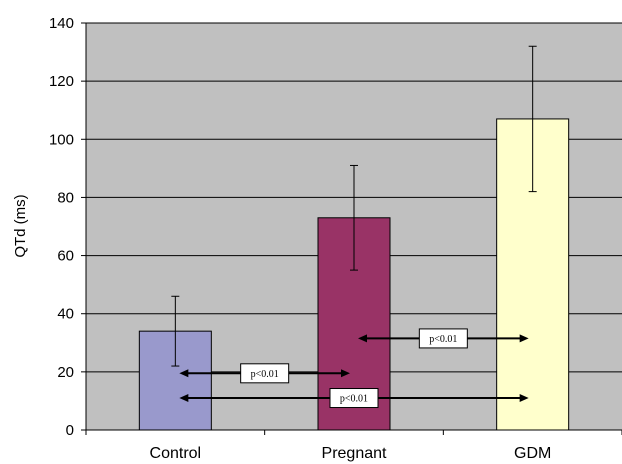 This screenshot has height=464, width=622. Describe the element at coordinates (70, 430) in the screenshot. I see `y-tick-label: 0` at that location.